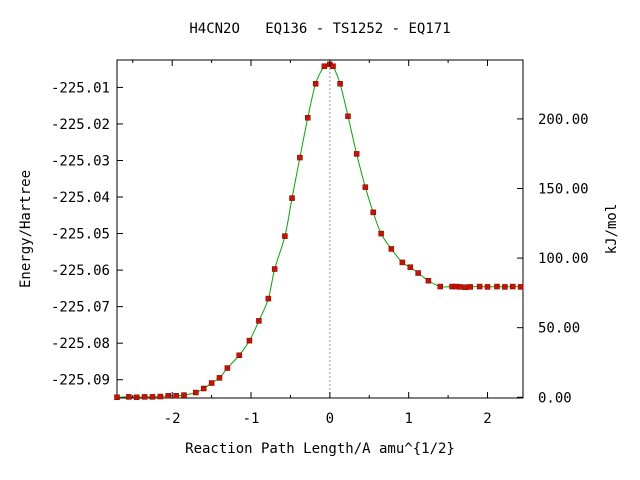 The height and width of the screenshot is (480, 640). I want to click on y-tick-label-1: -225.02, so click(80, 125).